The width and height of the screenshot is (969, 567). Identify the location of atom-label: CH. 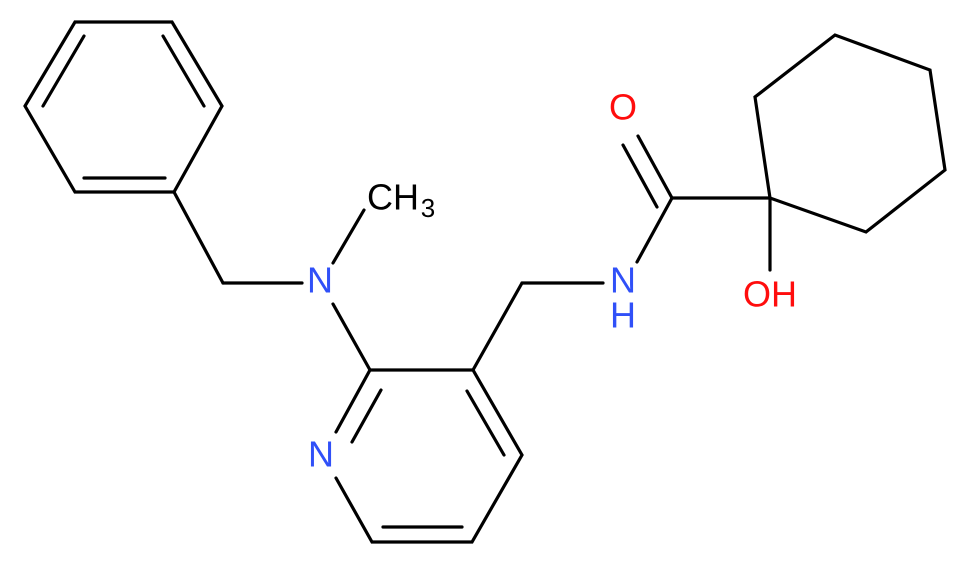
(393, 197).